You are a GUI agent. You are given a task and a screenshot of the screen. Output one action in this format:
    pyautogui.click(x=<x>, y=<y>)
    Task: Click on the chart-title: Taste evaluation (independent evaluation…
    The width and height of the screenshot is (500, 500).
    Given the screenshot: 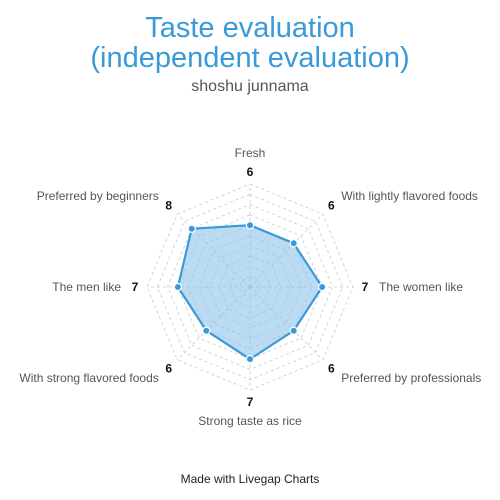 What is the action you would take?
    pyautogui.click(x=250, y=43)
    